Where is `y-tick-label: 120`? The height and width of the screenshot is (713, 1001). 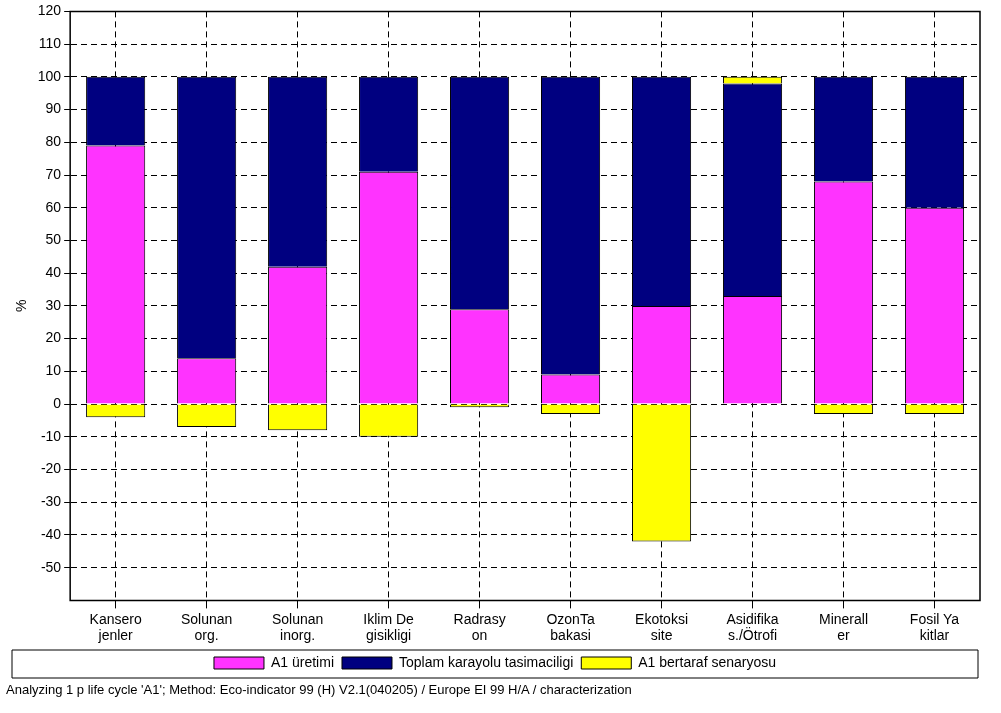
y-tick-label: 120 is located at coordinates (49, 10).